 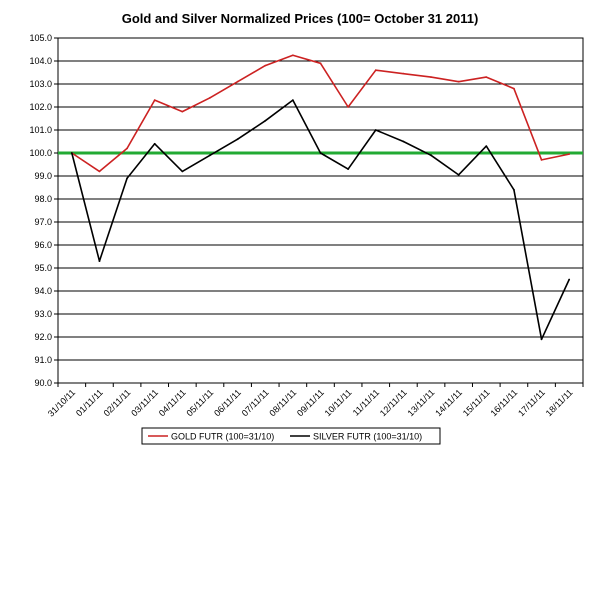 What do you see at coordinates (40, 38) in the screenshot?
I see `y-tick-label: 105.0` at bounding box center [40, 38].